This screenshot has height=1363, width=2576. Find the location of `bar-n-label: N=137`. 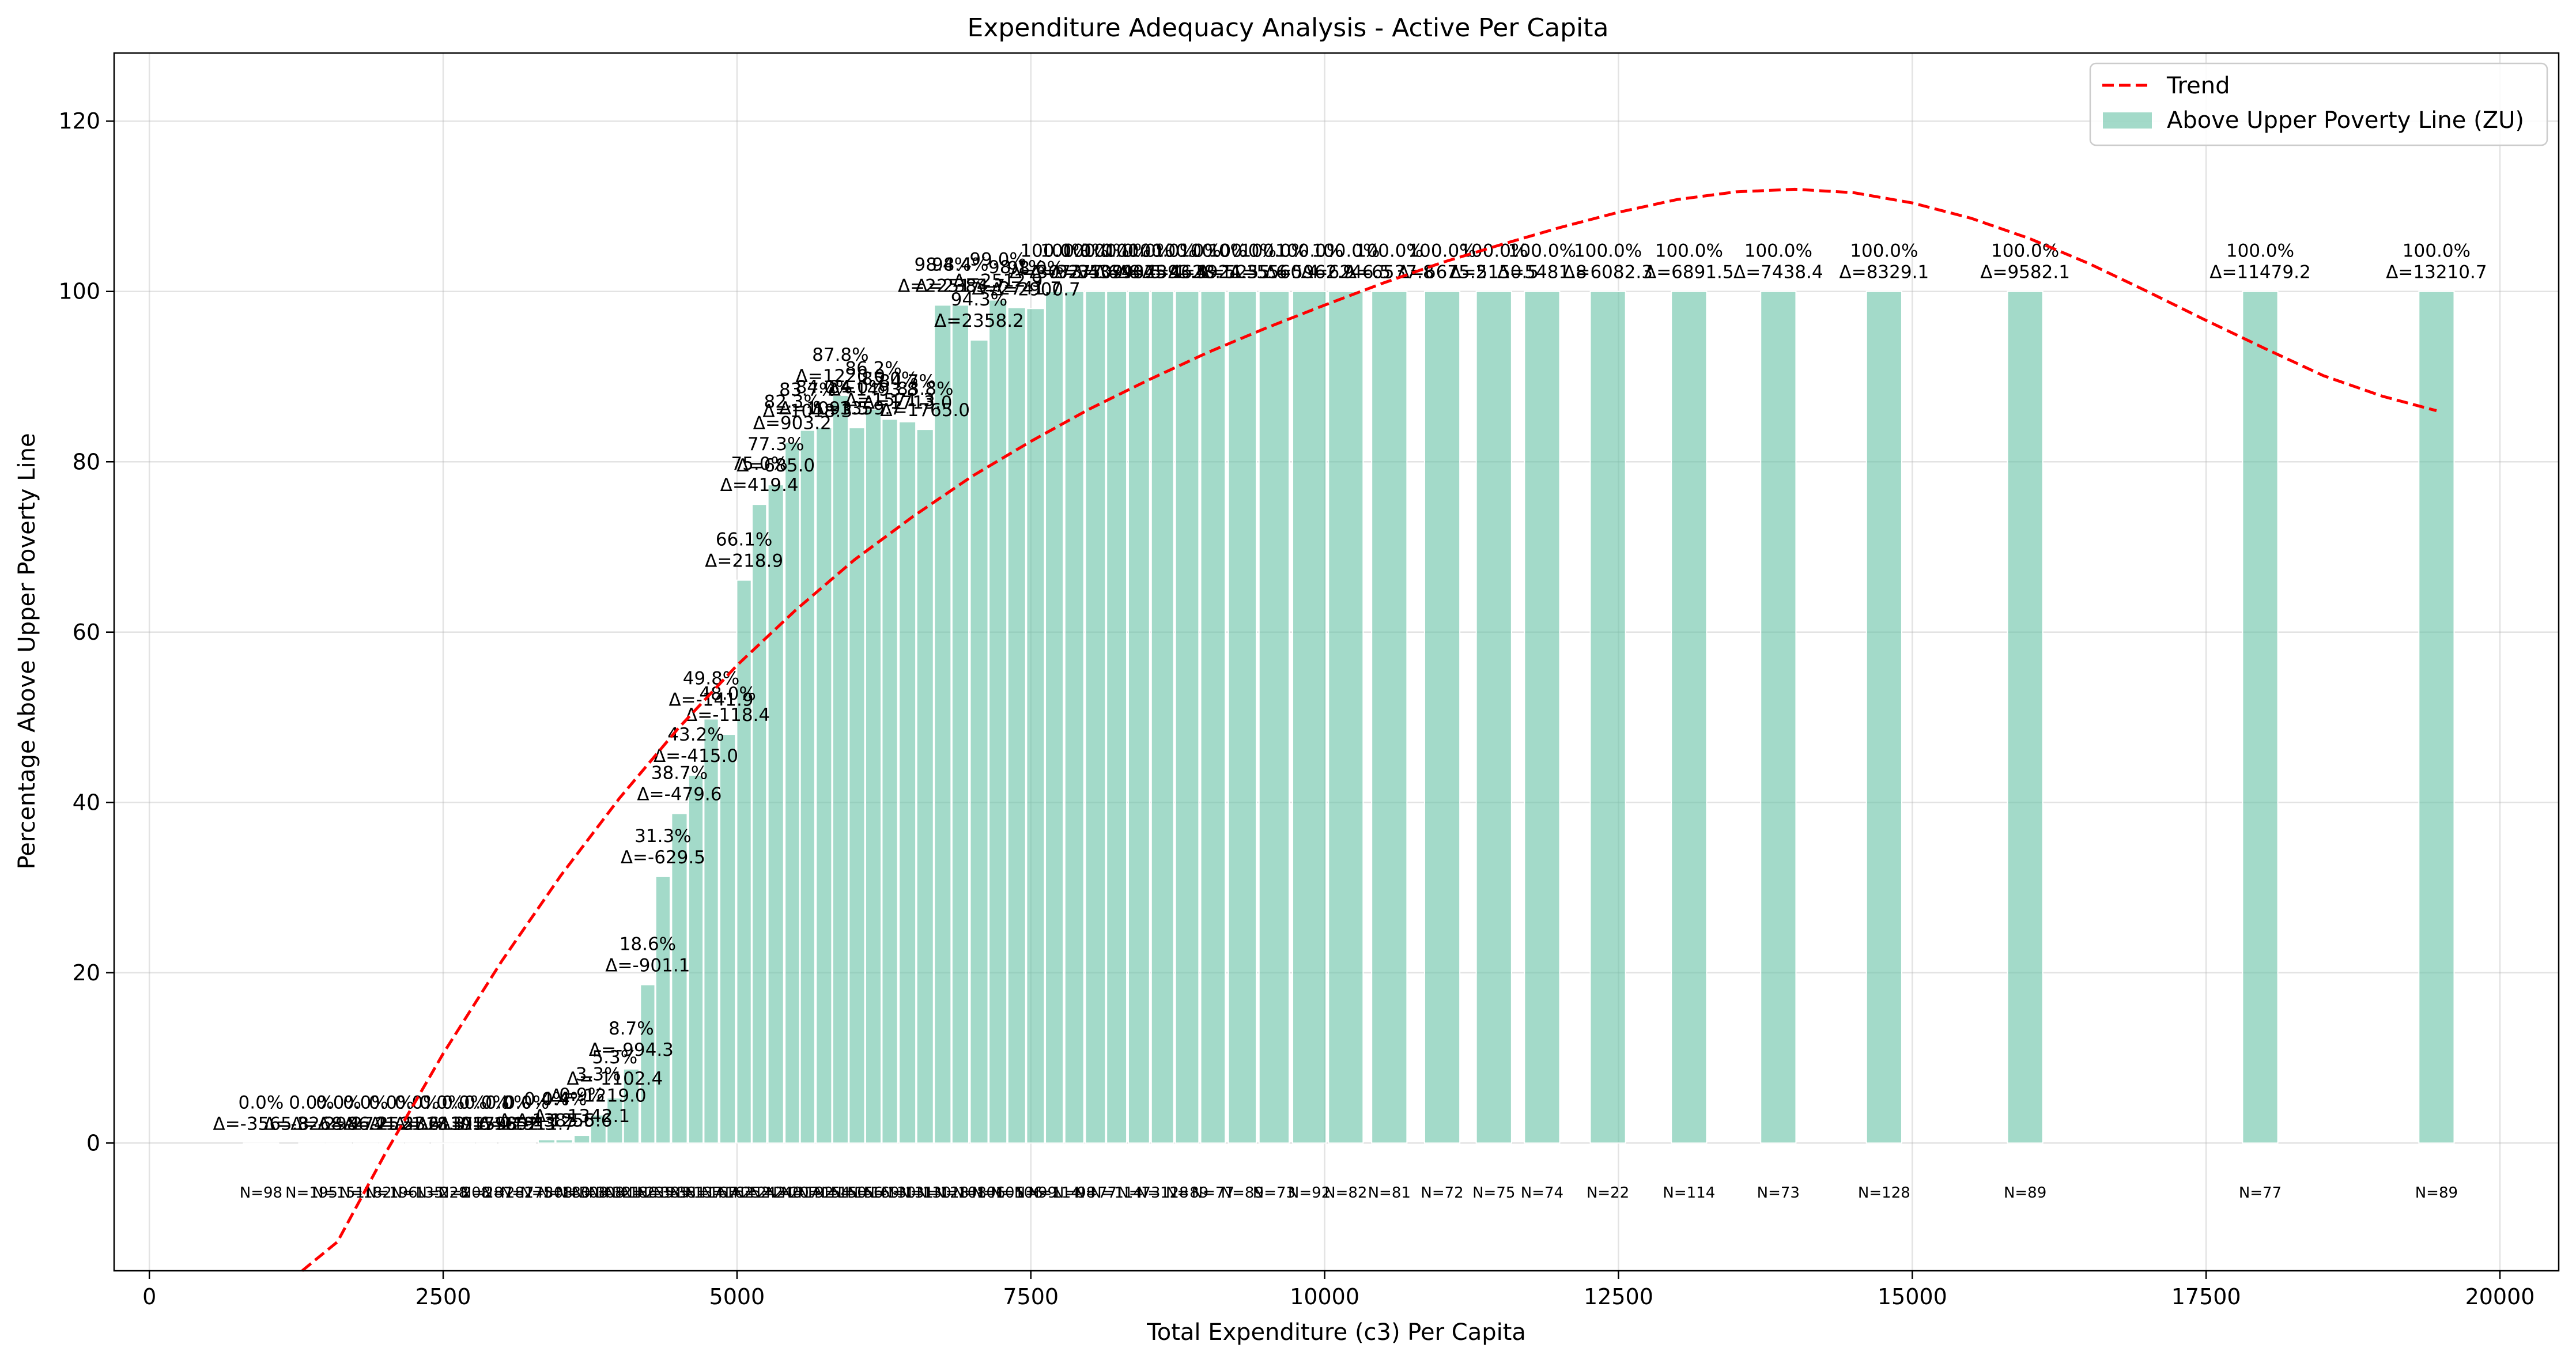

bar-n-label: N=137 is located at coordinates (696, 1193).